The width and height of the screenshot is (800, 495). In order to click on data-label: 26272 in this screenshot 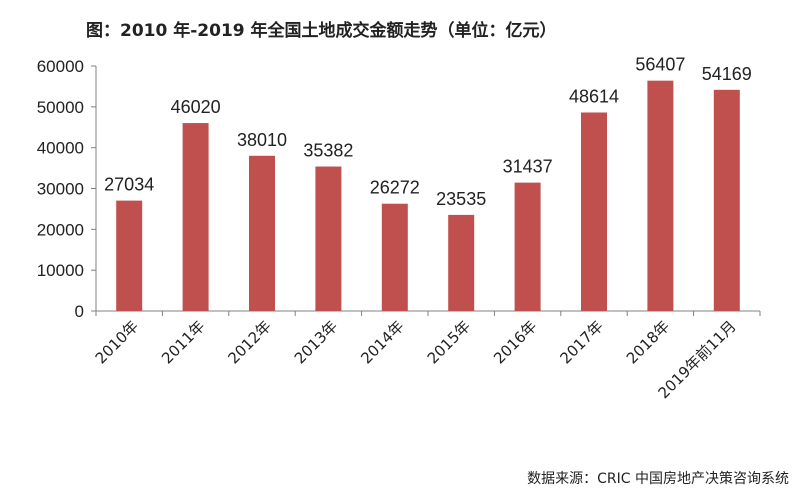, I will do `click(395, 188)`.